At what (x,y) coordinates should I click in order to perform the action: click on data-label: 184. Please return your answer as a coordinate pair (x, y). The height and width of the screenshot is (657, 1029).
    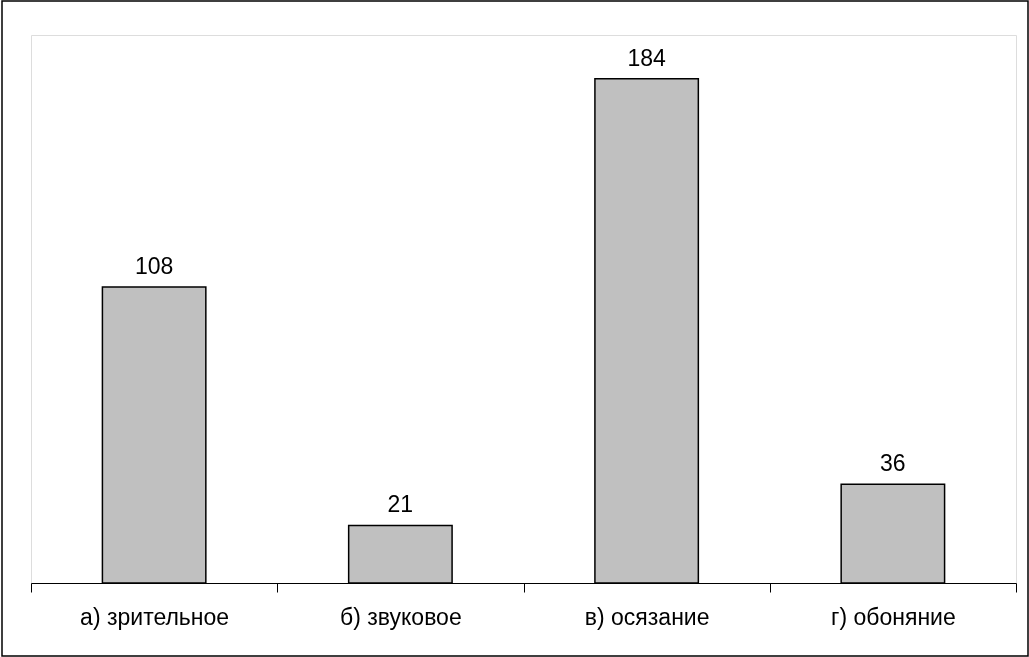
    Looking at the image, I should click on (647, 57).